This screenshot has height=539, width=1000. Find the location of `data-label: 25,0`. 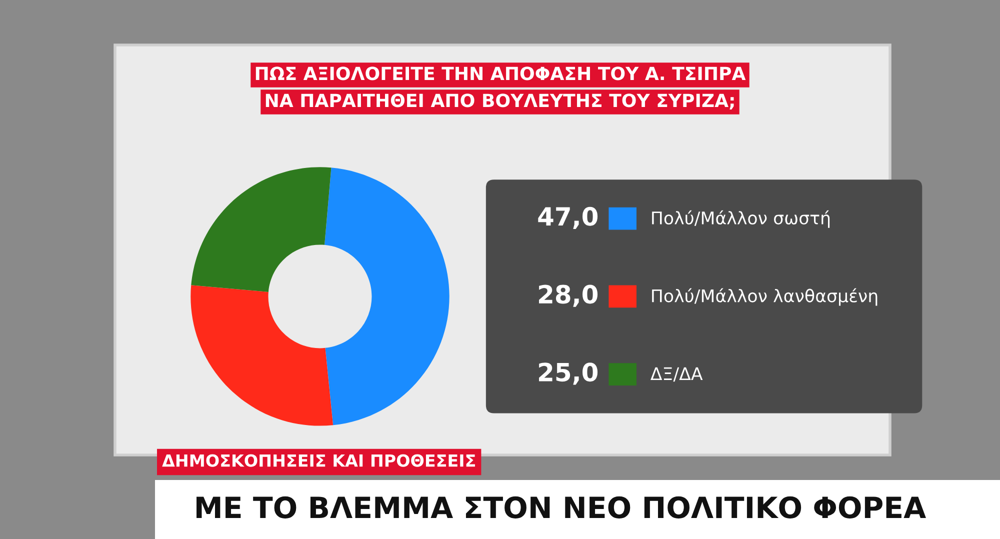

data-label: 25,0 is located at coordinates (568, 373).